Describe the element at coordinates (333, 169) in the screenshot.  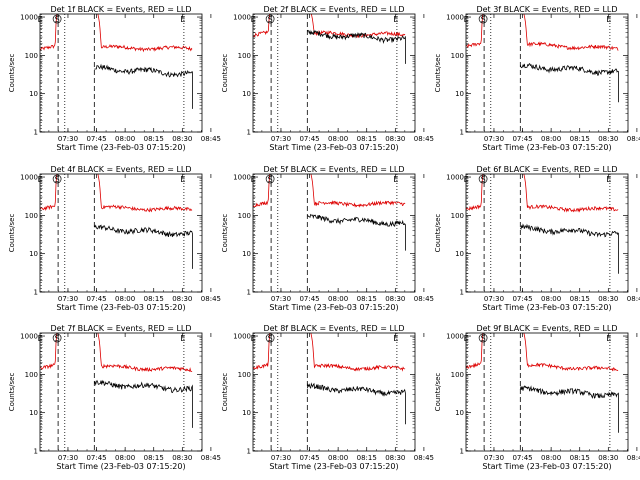
I see `panel-title: Det 5f BLACK = Events, RED = LLD` at that location.